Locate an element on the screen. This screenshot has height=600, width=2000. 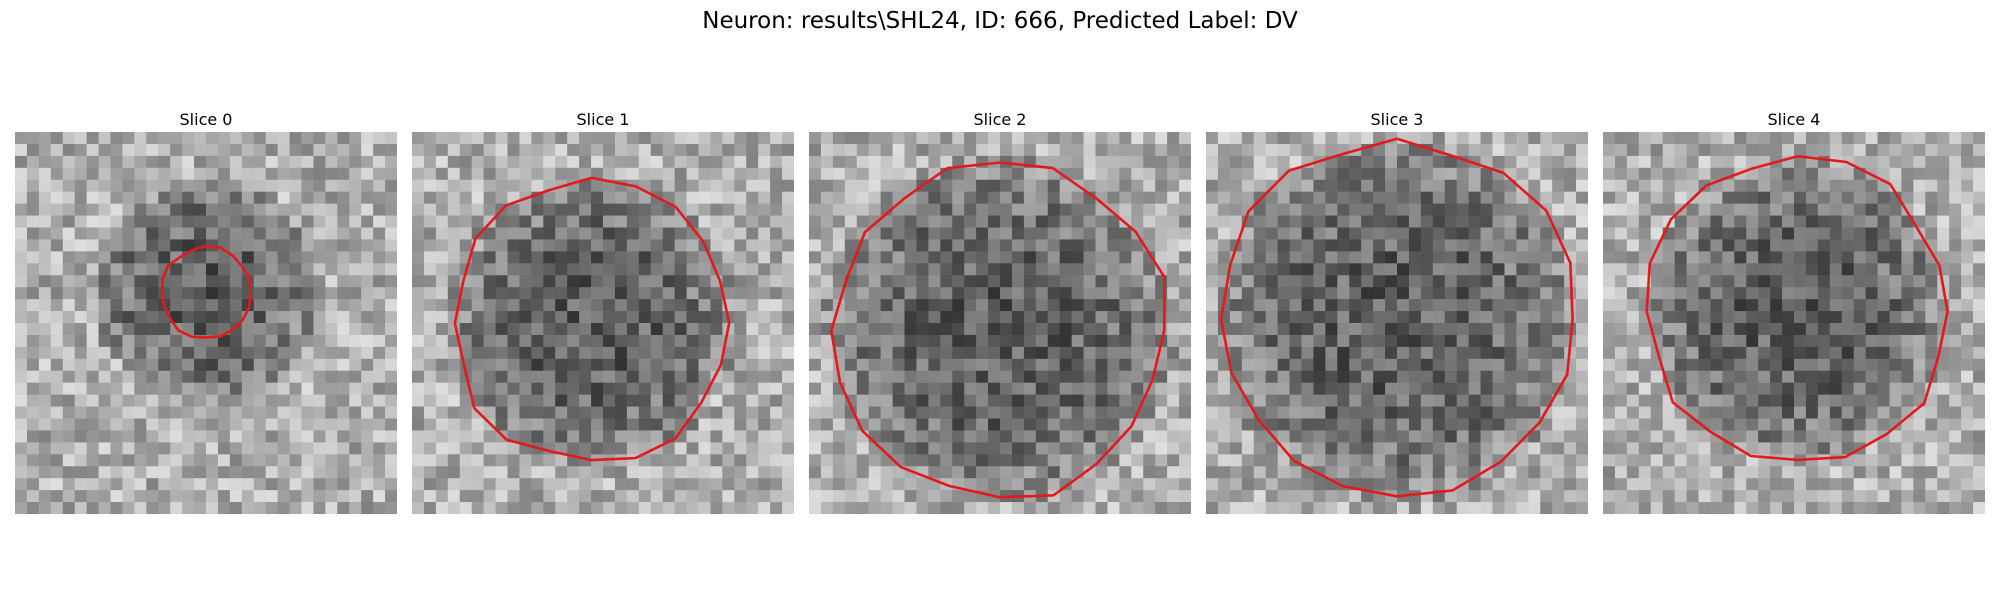
slice-title-1: Slice 1 is located at coordinates (603, 119).